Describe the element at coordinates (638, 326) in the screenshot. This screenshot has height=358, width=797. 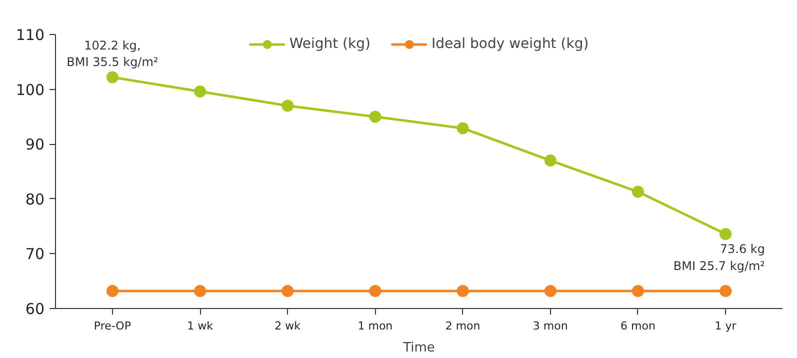
I see `x-tick-label: 6 mon` at that location.